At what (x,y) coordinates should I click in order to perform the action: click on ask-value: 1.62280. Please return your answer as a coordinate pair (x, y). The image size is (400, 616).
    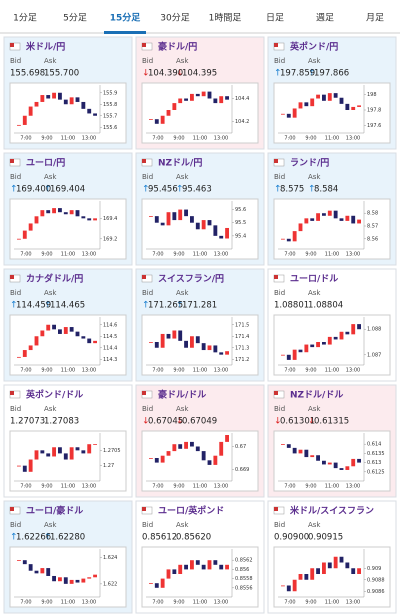
    Looking at the image, I should click on (67, 538).